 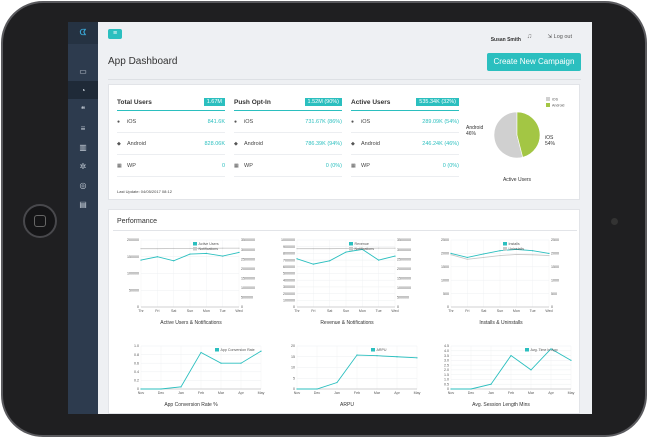 I want to click on y2-tick-label: 1000, so click(x=555, y=280).